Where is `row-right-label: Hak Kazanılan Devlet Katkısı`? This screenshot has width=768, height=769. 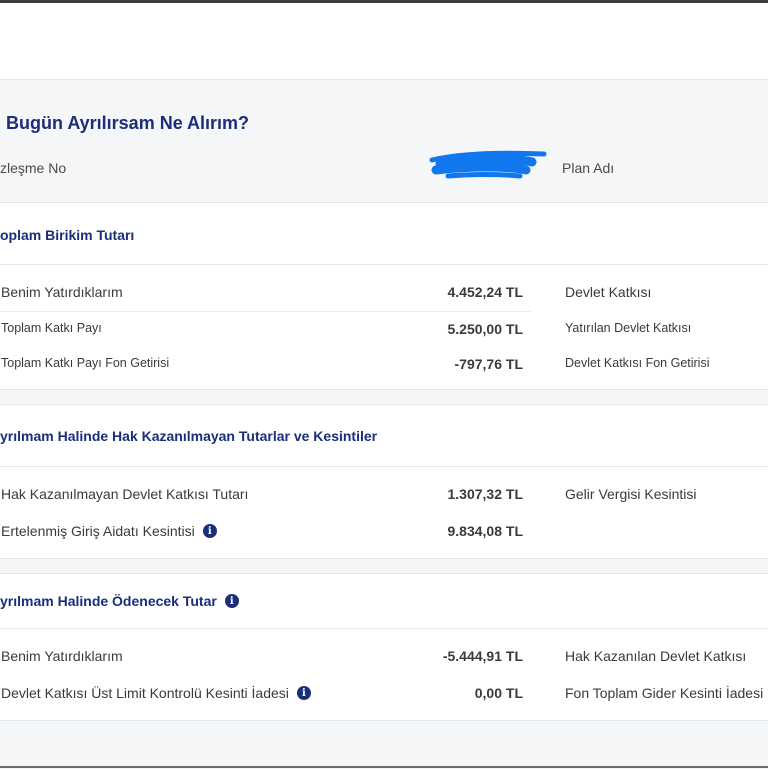 row-right-label: Hak Kazanılan Devlet Katkısı is located at coordinates (656, 656).